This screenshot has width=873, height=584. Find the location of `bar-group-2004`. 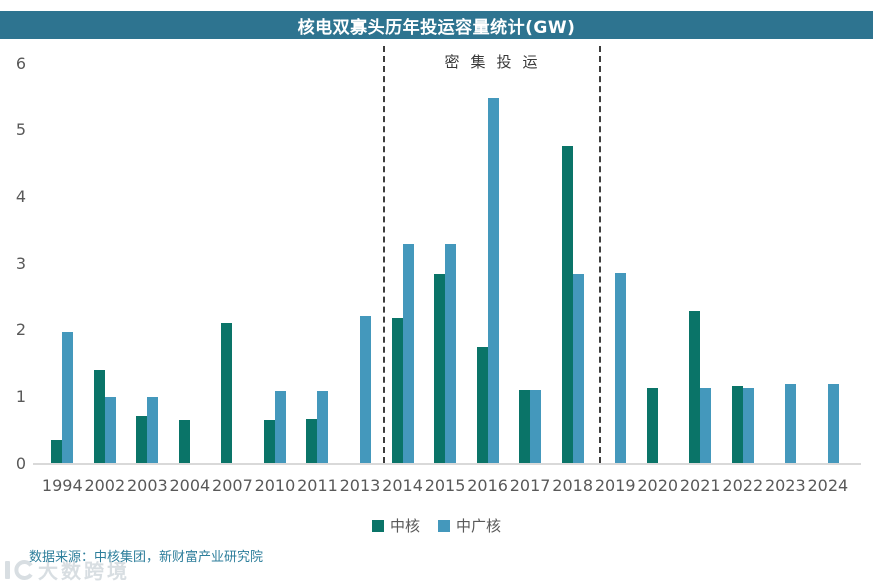

bar-group-2004 is located at coordinates (190, 263).